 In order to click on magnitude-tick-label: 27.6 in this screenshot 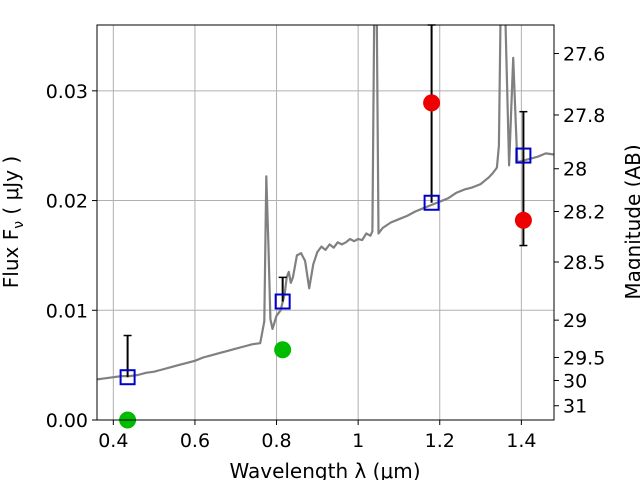, I will do `click(584, 55)`.